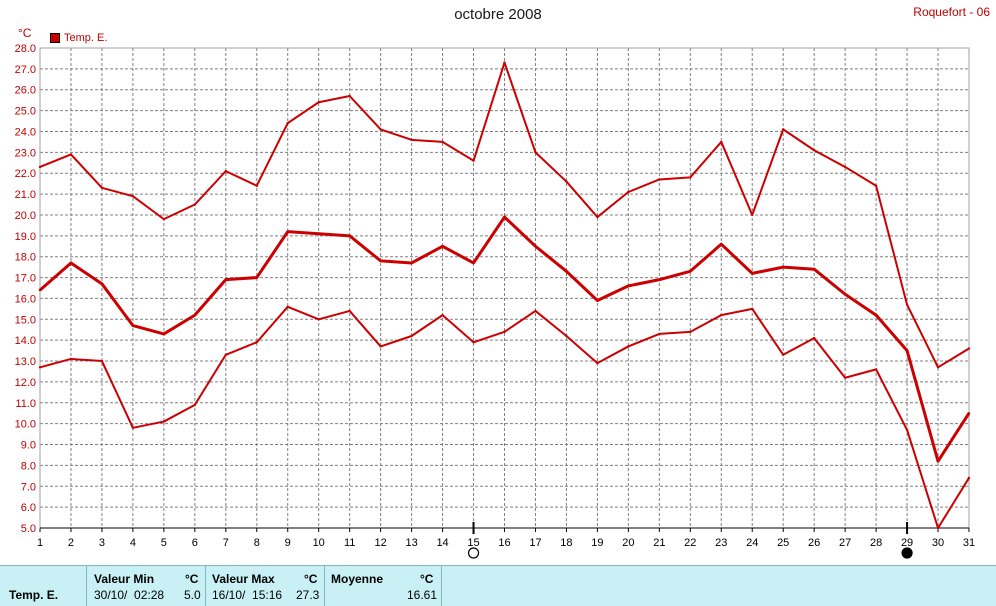 Image resolution: width=996 pixels, height=606 pixels. I want to click on mean-label: Moyenne, so click(357, 579).